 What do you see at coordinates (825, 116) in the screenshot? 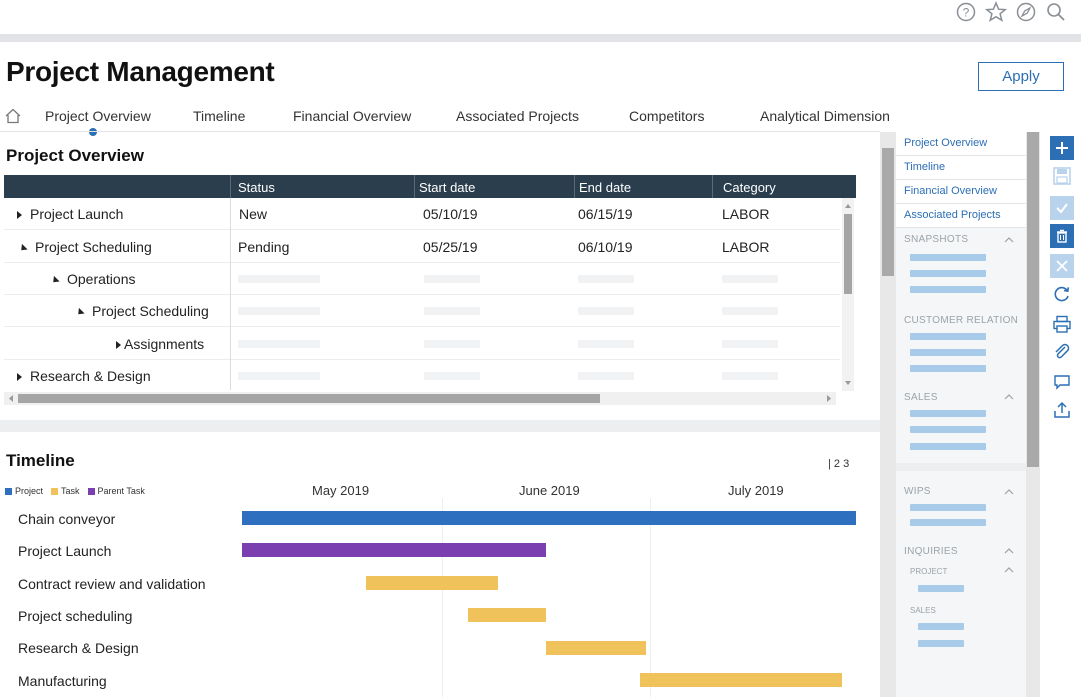
I see `tab-analytical-dimension: Analytical Dimension` at bounding box center [825, 116].